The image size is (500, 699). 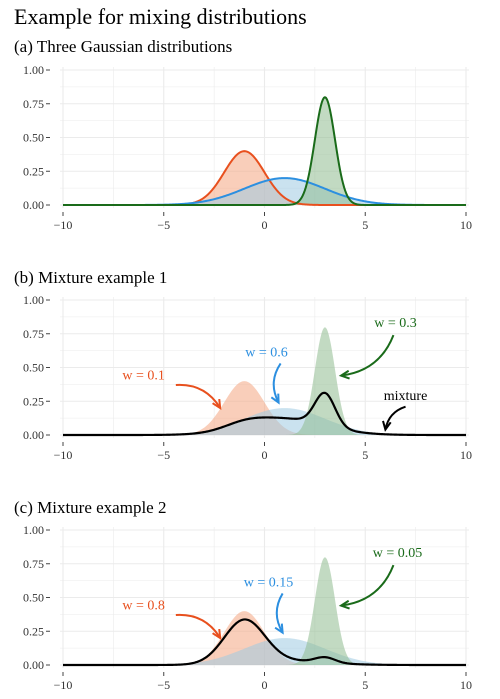 What do you see at coordinates (123, 46) in the screenshot?
I see `panel-a-subtitle: (a) Three Gaussian distributions` at bounding box center [123, 46].